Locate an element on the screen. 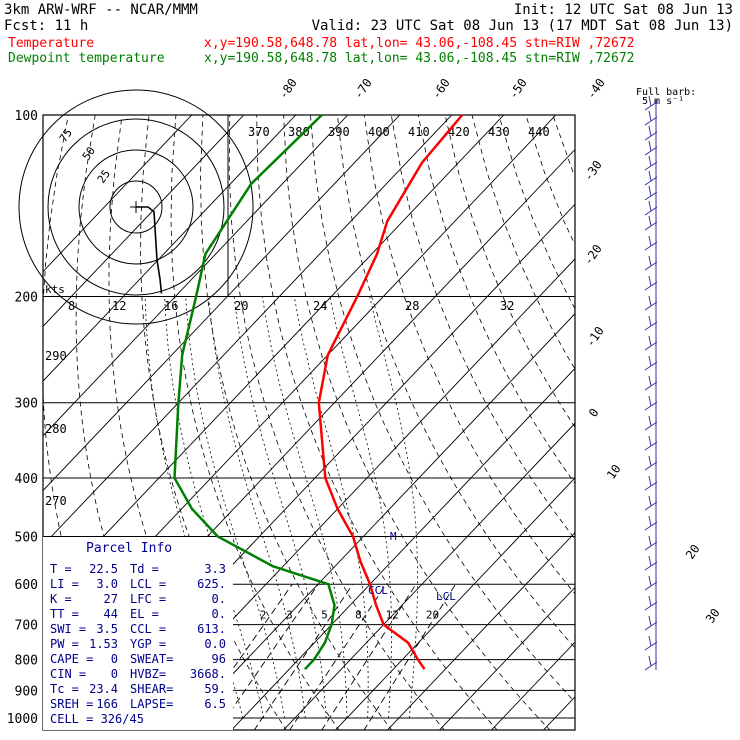 The height and width of the screenshot is (740, 740). parcel-info-value: 0.0 is located at coordinates (215, 644).